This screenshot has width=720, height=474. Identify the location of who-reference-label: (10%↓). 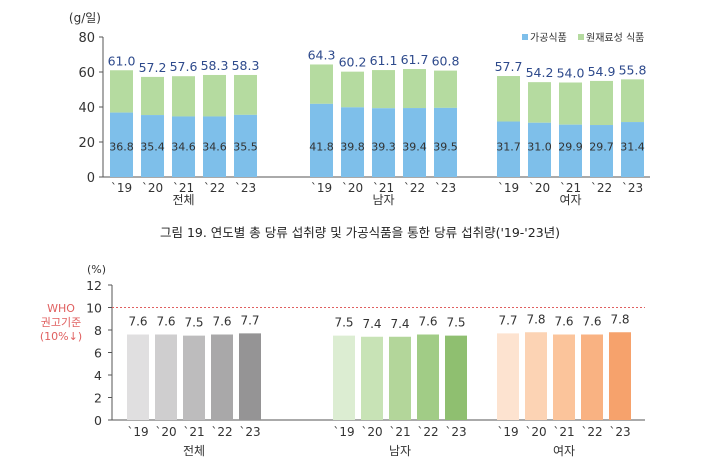
(61, 336).